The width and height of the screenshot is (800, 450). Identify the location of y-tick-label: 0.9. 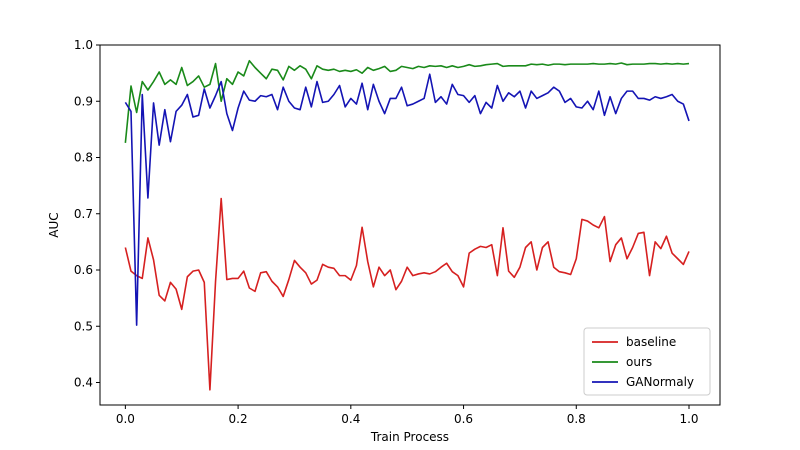
(83, 101).